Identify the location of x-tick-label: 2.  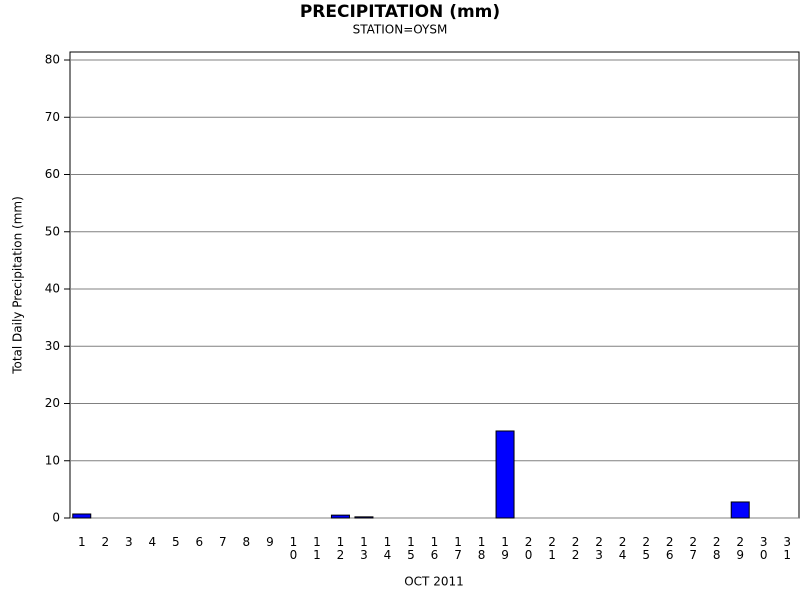
(105, 542).